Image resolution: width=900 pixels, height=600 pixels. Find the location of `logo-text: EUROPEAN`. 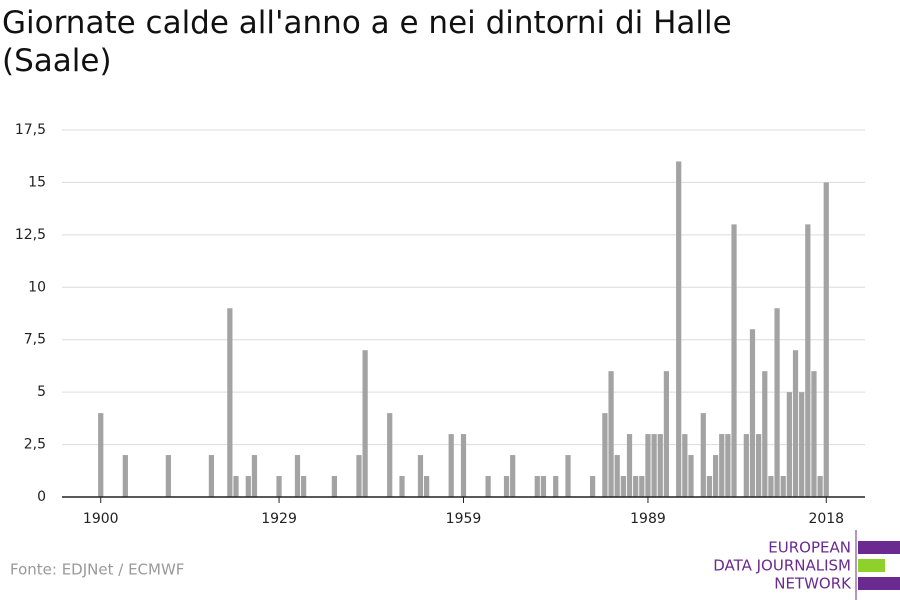

logo-text: EUROPEAN is located at coordinates (809, 548).